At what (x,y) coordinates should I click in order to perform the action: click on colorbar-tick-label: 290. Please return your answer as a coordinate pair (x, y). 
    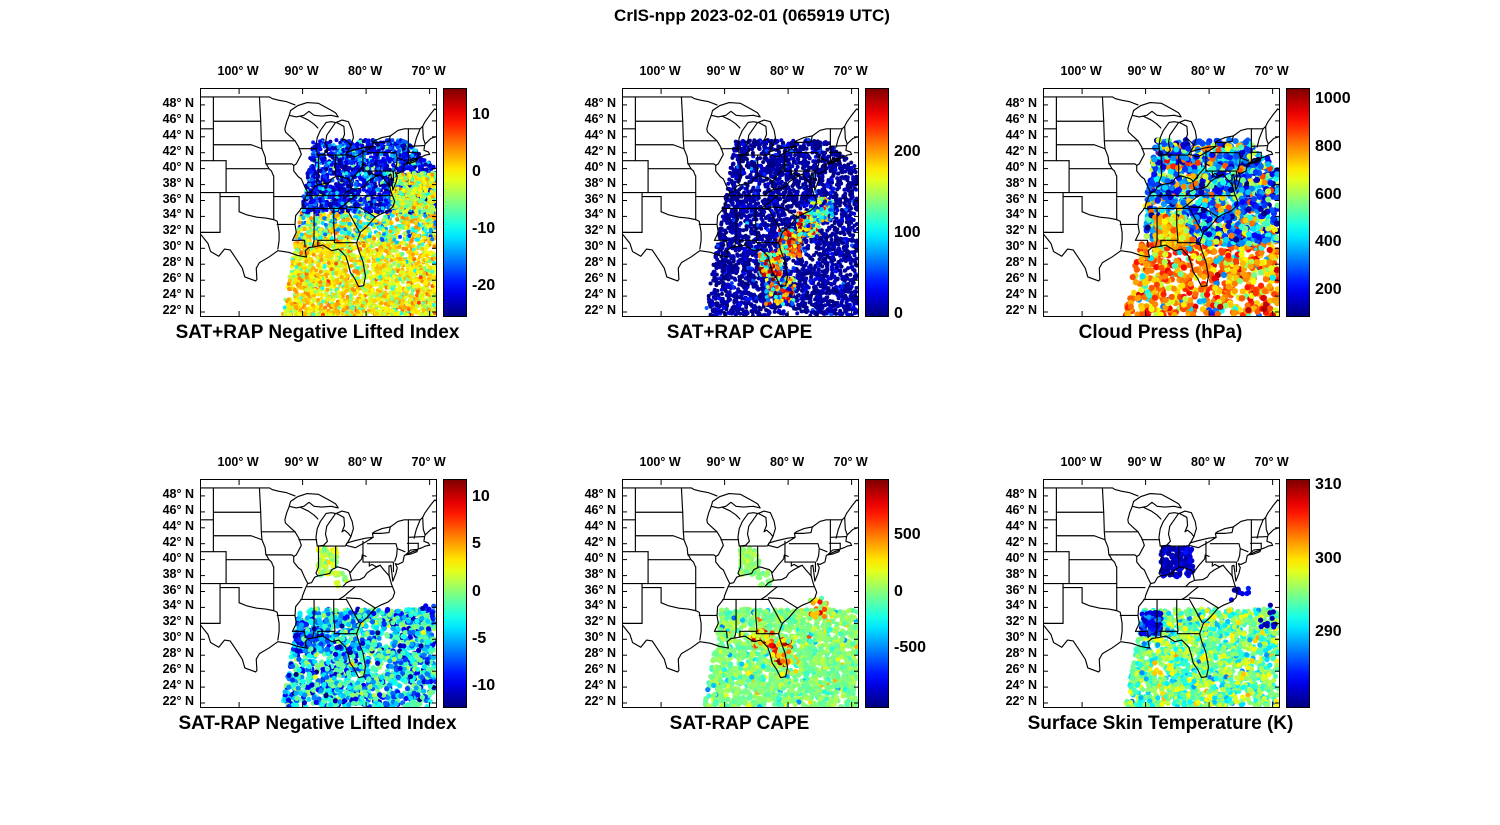
    Looking at the image, I should click on (1328, 631).